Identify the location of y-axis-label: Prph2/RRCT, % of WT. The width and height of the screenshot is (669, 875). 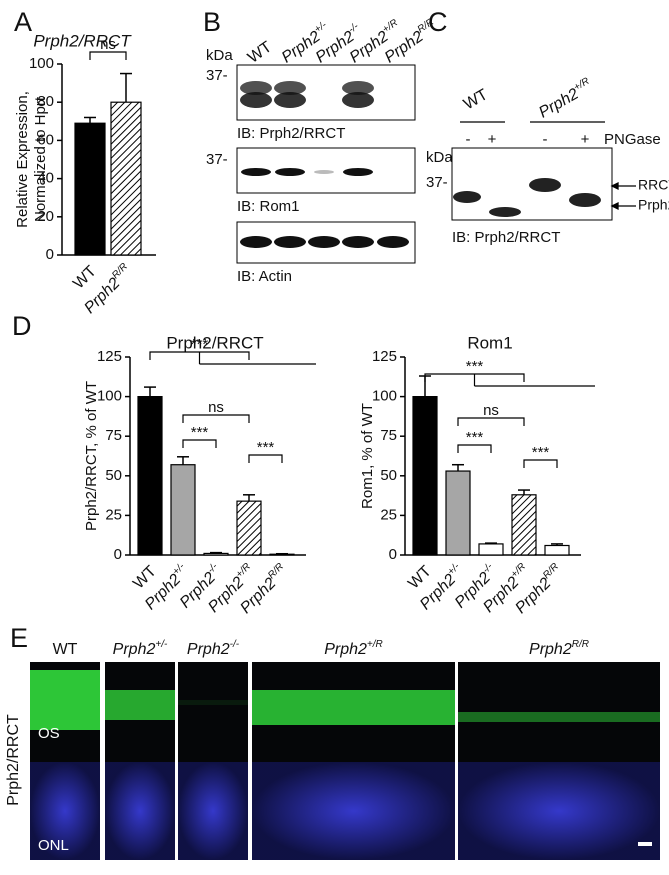
(91, 456).